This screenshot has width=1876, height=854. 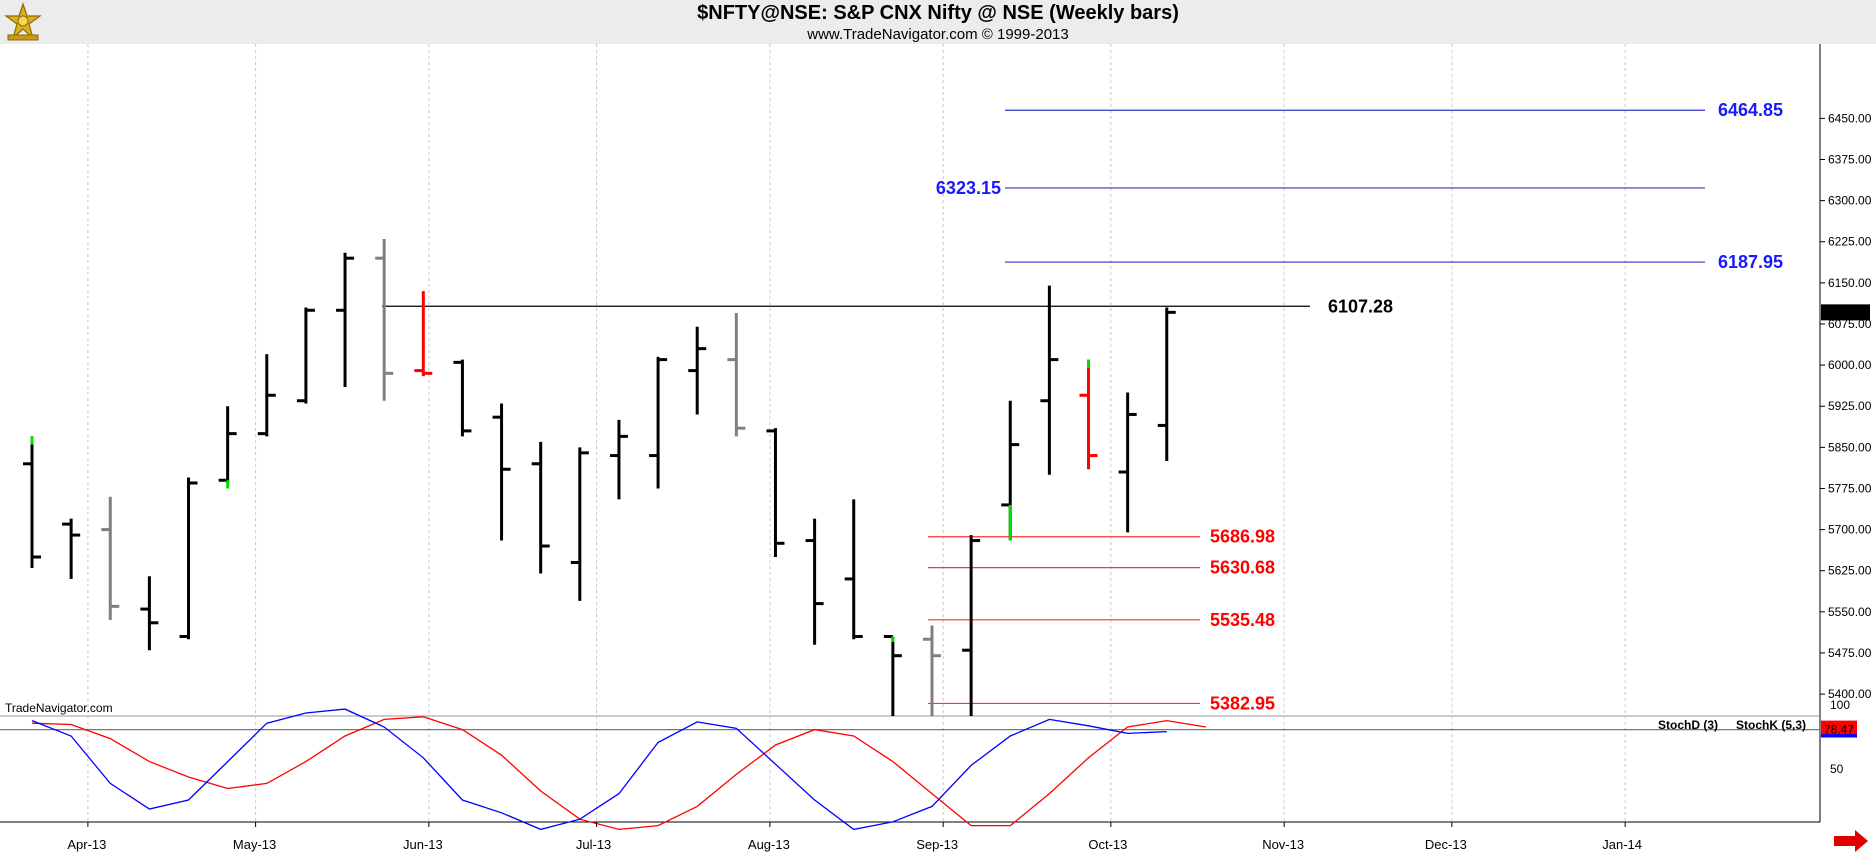 What do you see at coordinates (1850, 488) in the screenshot?
I see `y-tick-label: 5775.00` at bounding box center [1850, 488].